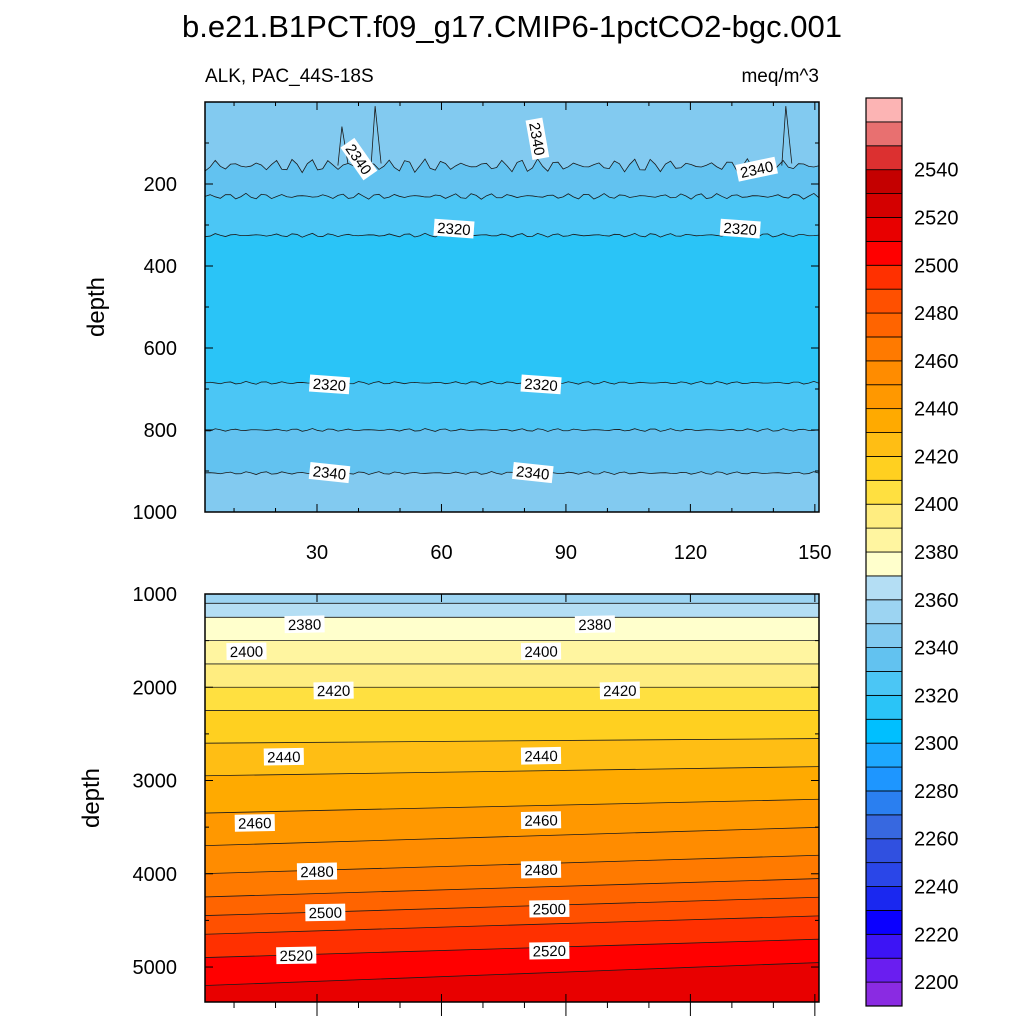 This screenshot has width=1024, height=1024. Describe the element at coordinates (289, 76) in the screenshot. I see `chart-subtitle-left: ALK, PAC_44S-18S` at that location.